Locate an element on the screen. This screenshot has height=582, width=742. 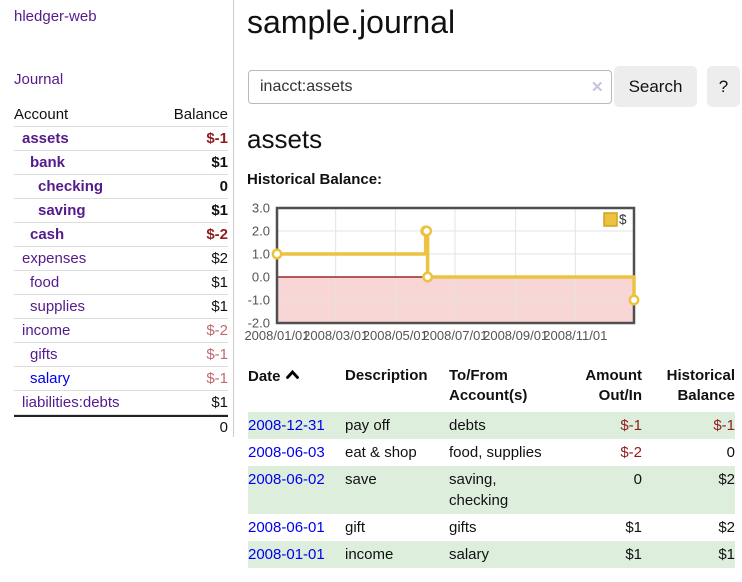
transaction-date-link: 2008-06-03 is located at coordinates (286, 452).